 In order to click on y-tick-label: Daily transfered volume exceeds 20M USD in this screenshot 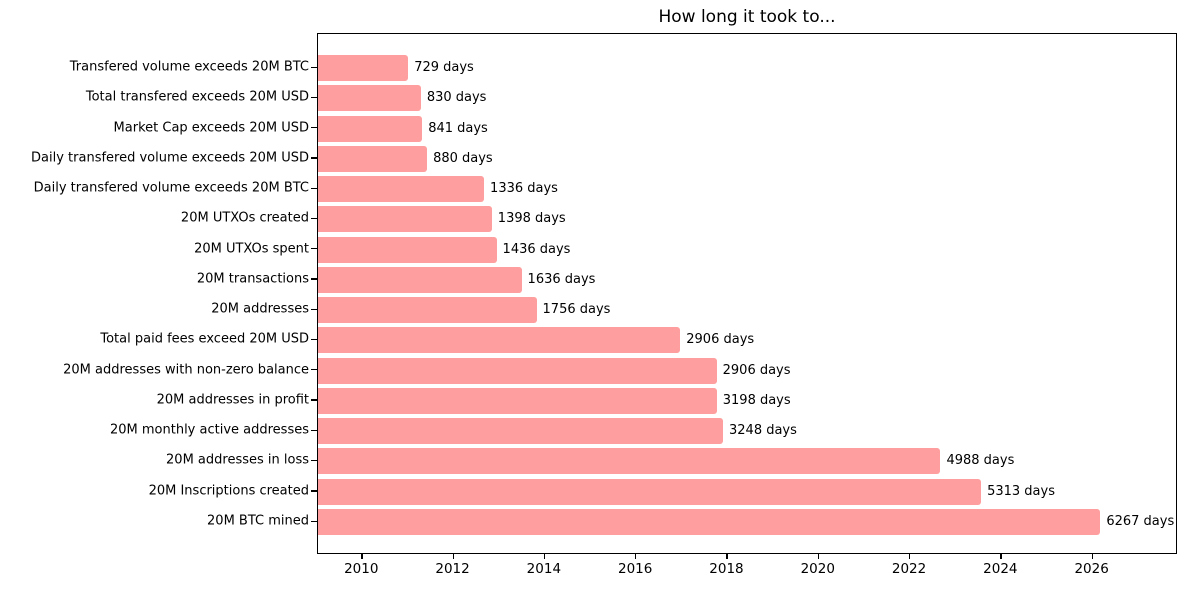, I will do `click(170, 158)`.